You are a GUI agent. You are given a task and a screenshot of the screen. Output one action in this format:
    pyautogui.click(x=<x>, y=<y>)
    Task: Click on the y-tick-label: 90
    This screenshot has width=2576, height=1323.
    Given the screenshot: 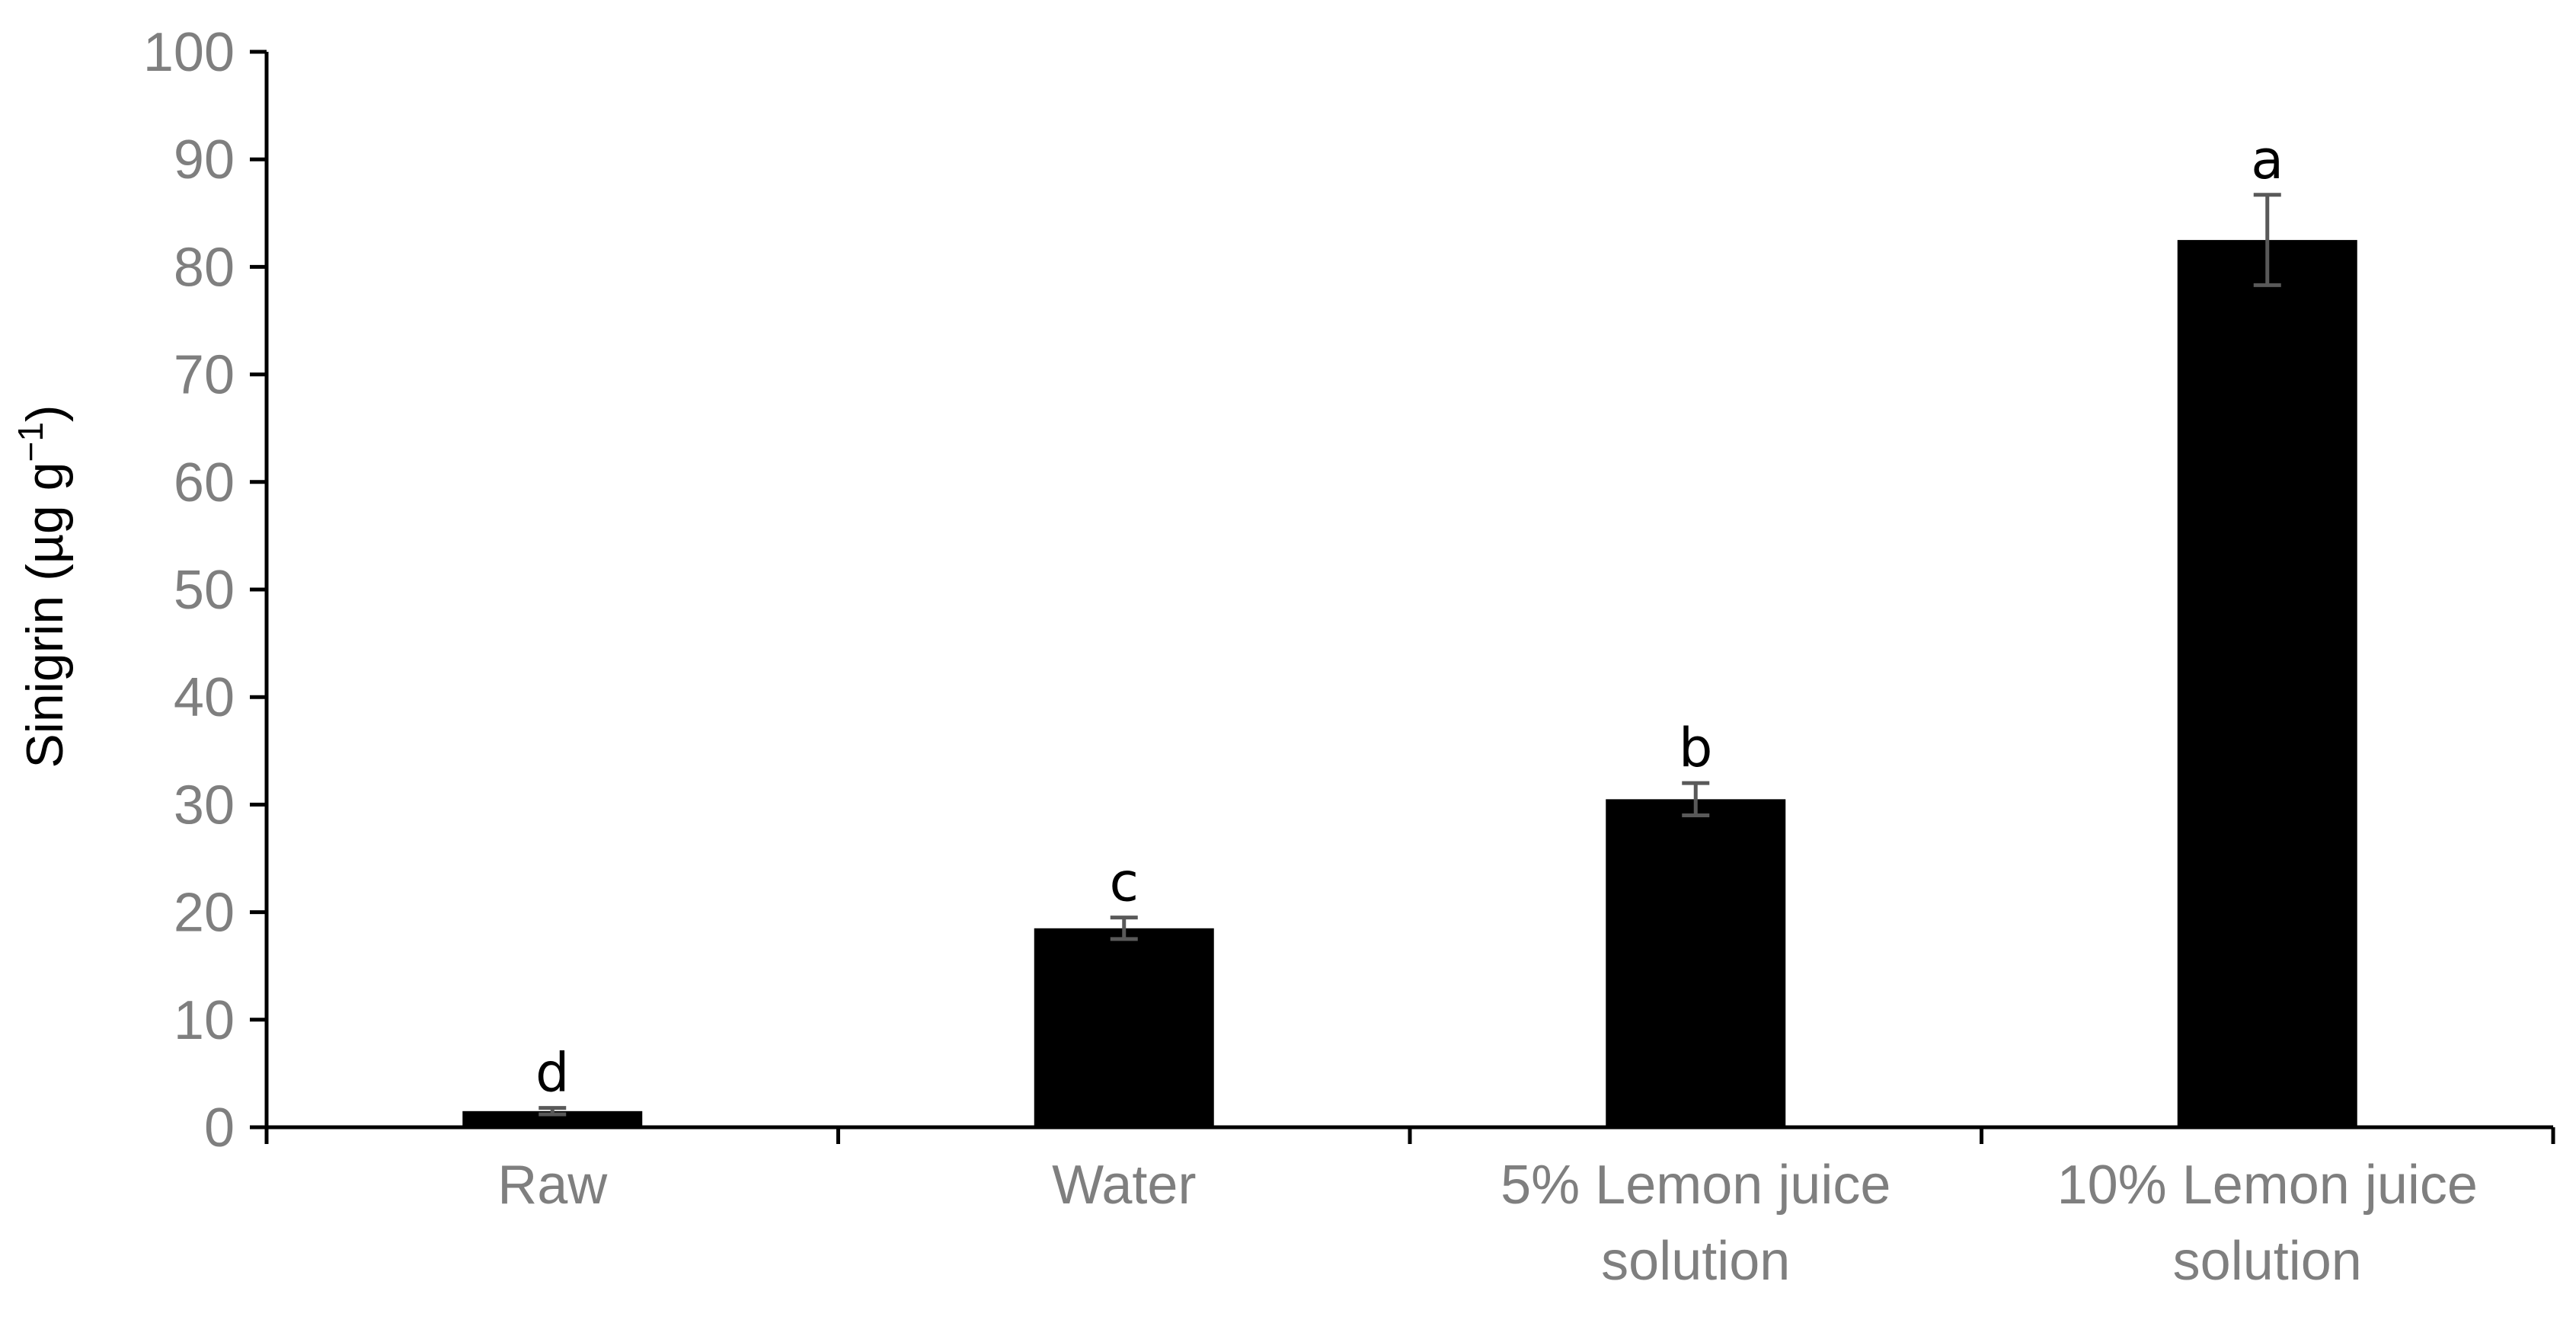 What is the action you would take?
    pyautogui.click(x=205, y=159)
    